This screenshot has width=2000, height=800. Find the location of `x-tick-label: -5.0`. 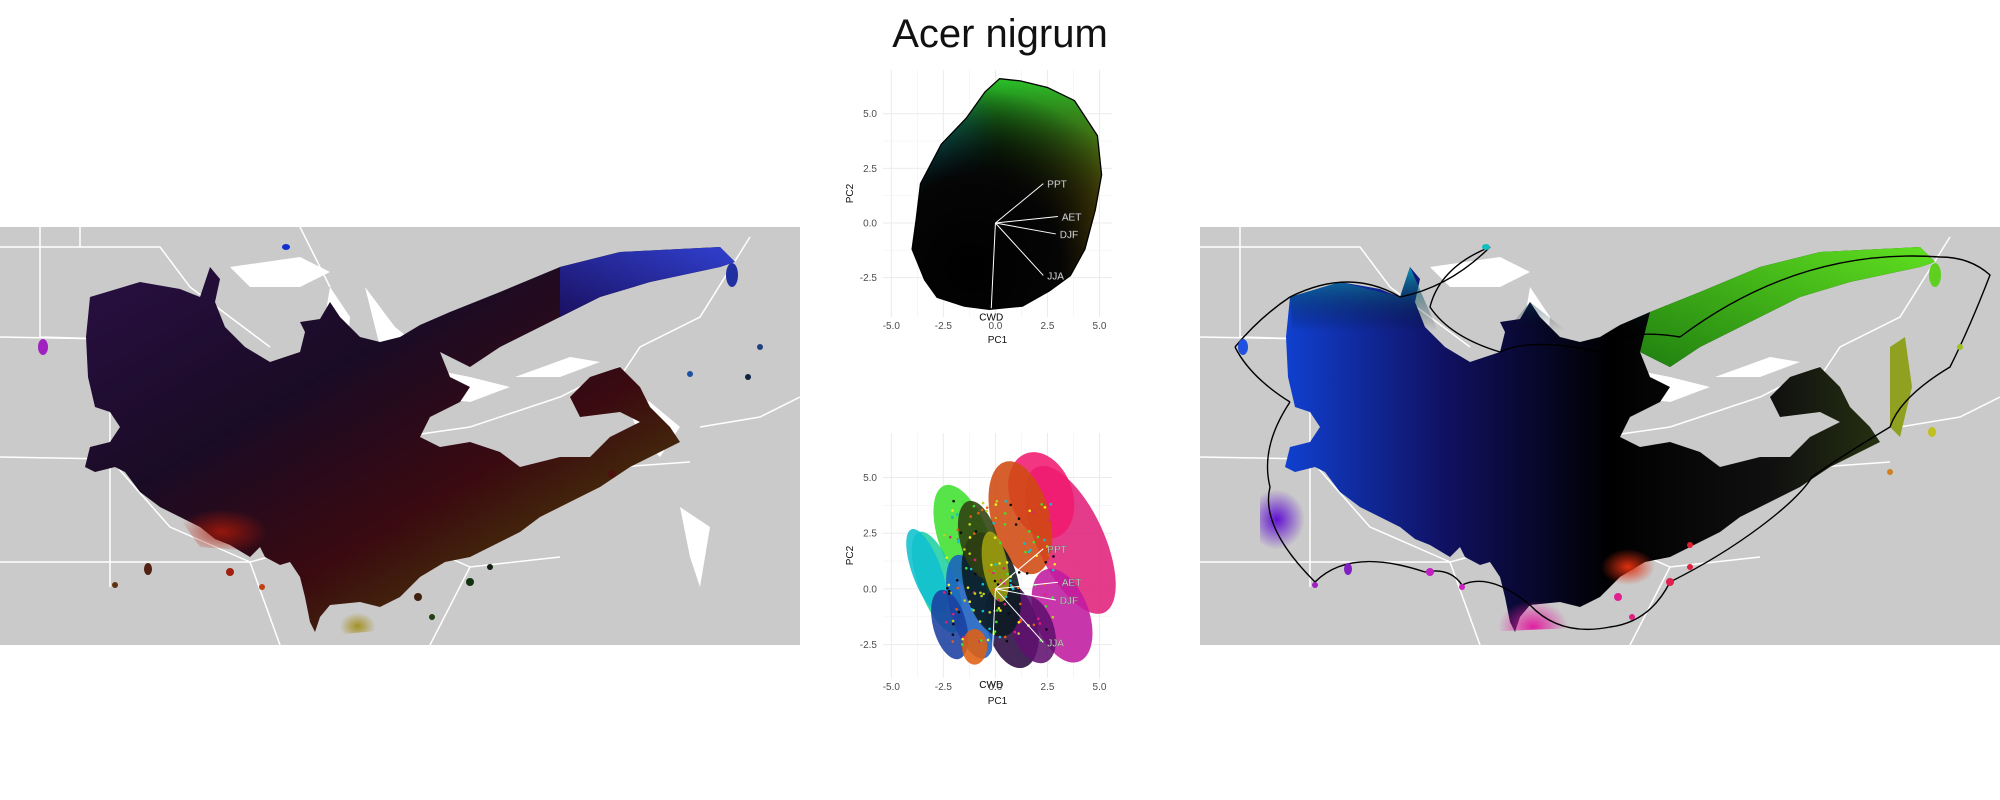

x-tick-label: -5.0 is located at coordinates (892, 687).